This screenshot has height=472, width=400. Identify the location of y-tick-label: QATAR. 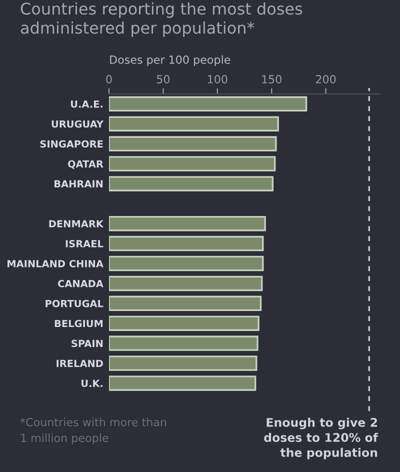
(86, 164).